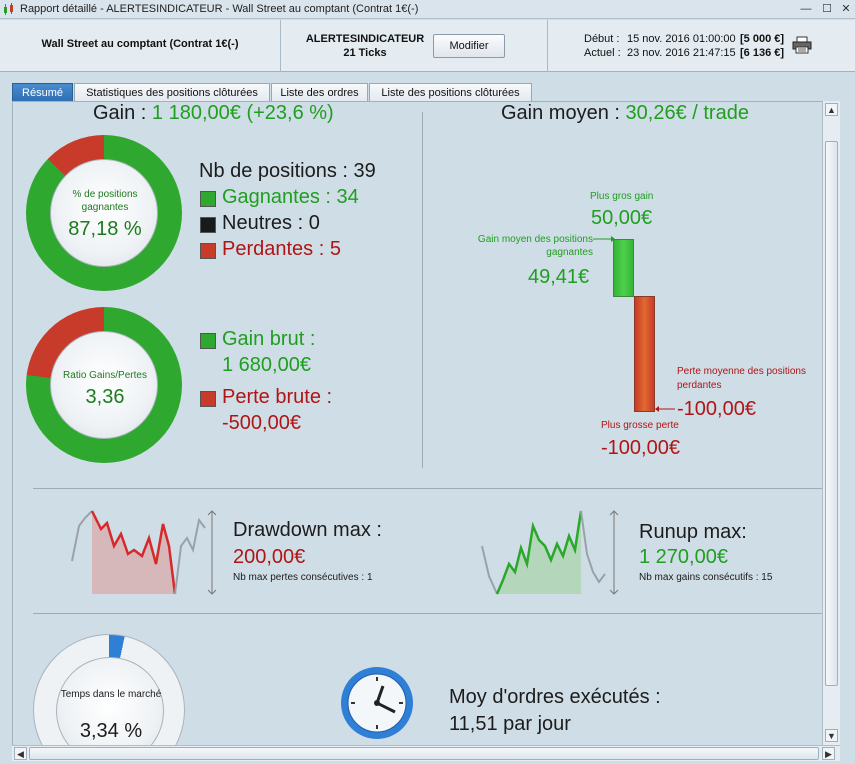 This screenshot has width=855, height=764. What do you see at coordinates (640, 425) in the screenshot?
I see `biggest-loss-label: Plus grosse perte` at bounding box center [640, 425].